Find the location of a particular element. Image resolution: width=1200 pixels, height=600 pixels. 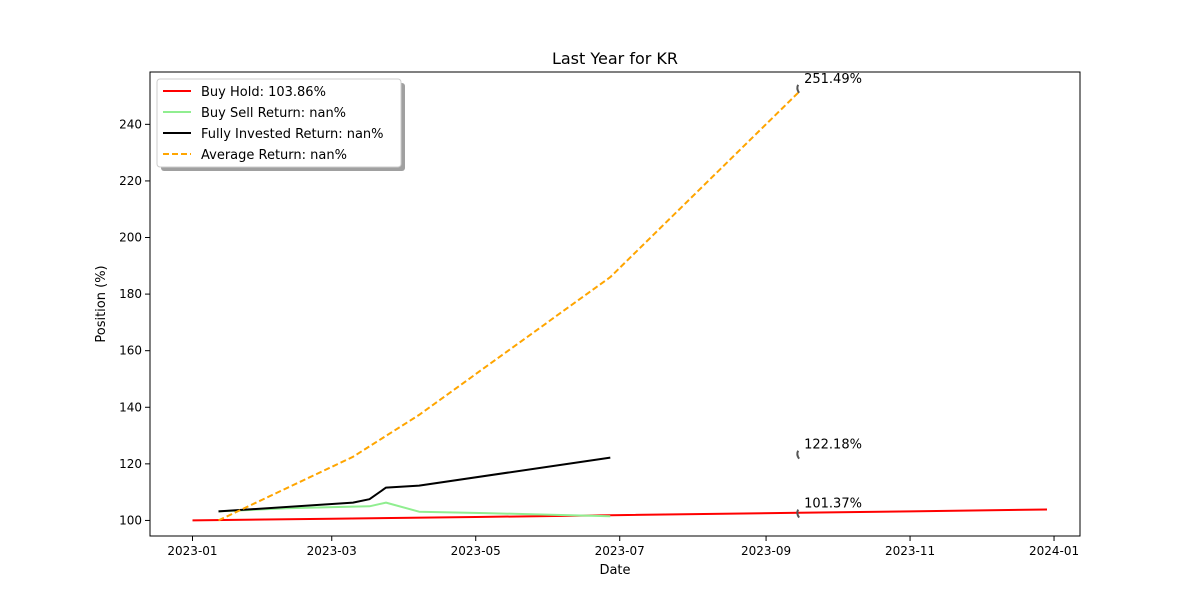

y-tick-label: 180 is located at coordinates (130, 294).